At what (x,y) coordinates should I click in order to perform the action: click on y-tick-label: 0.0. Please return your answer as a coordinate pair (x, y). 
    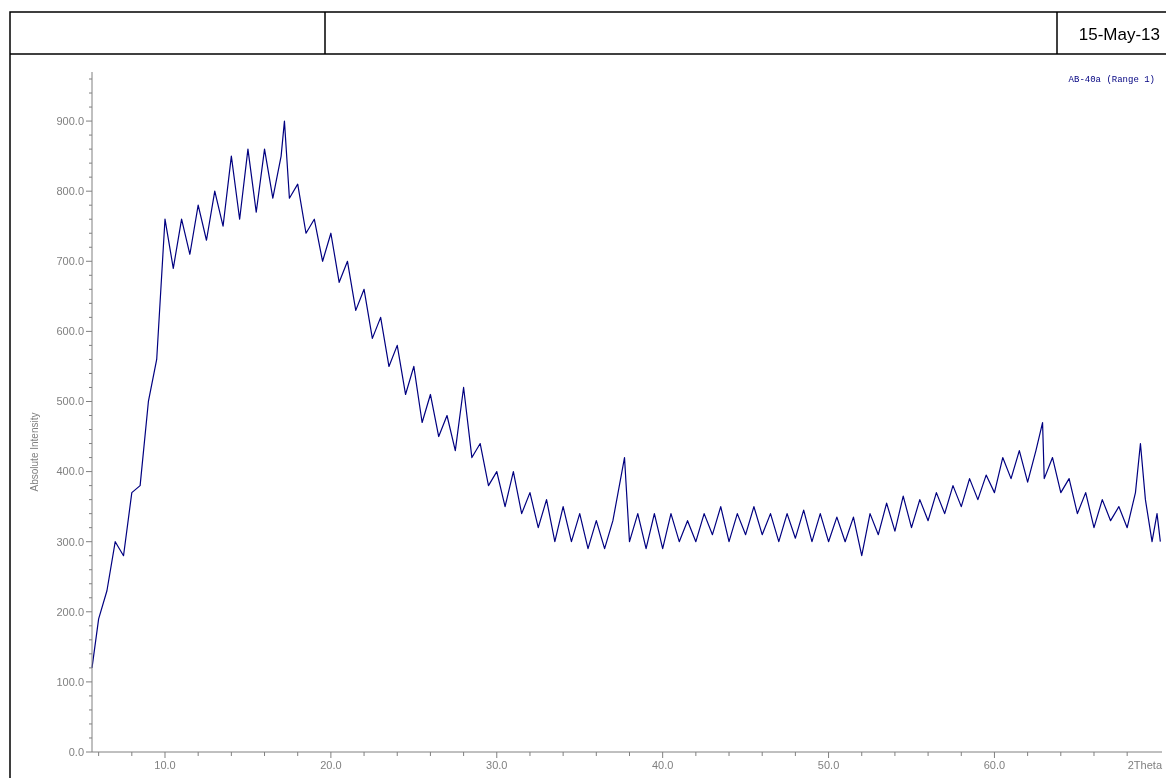
    Looking at the image, I should click on (76, 751).